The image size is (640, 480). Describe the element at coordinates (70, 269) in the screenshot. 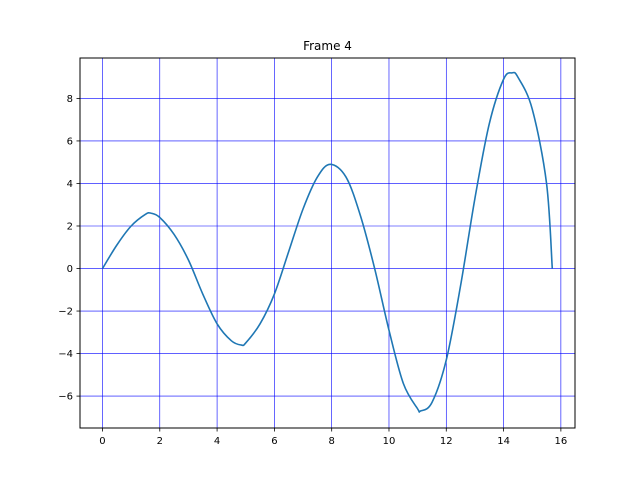

I see `y-tick-label: 0` at that location.